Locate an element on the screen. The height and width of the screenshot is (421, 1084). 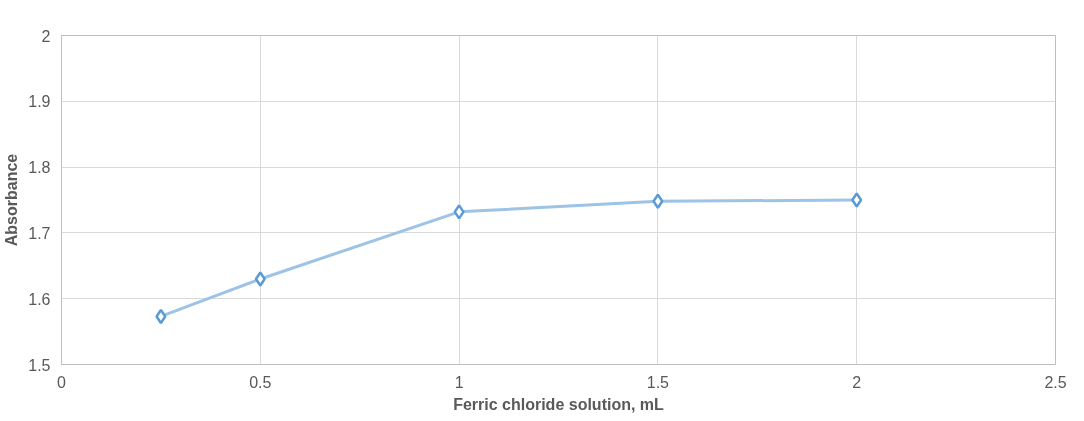
y-tick-label: 1.5 is located at coordinates (39, 365).